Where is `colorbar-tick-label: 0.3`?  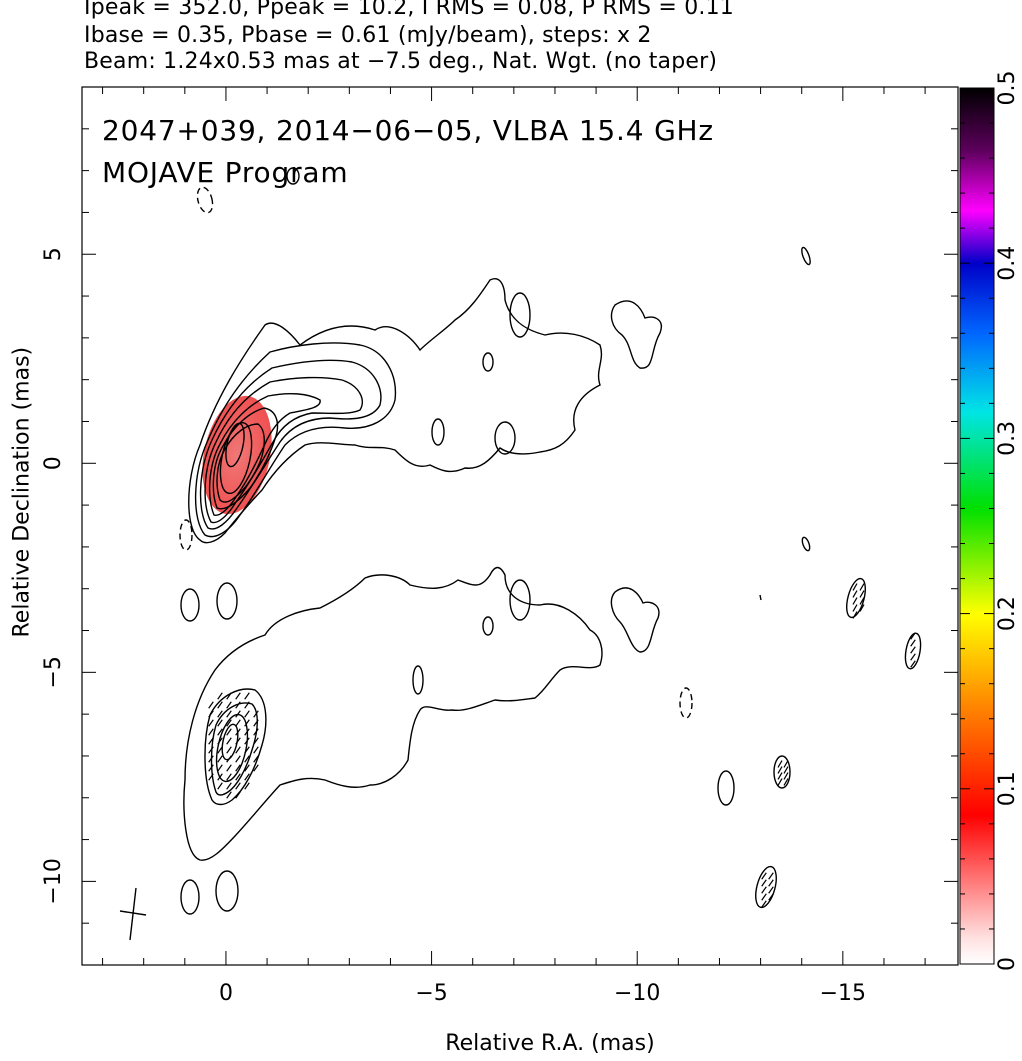 colorbar-tick-label: 0.3 is located at coordinates (1007, 438).